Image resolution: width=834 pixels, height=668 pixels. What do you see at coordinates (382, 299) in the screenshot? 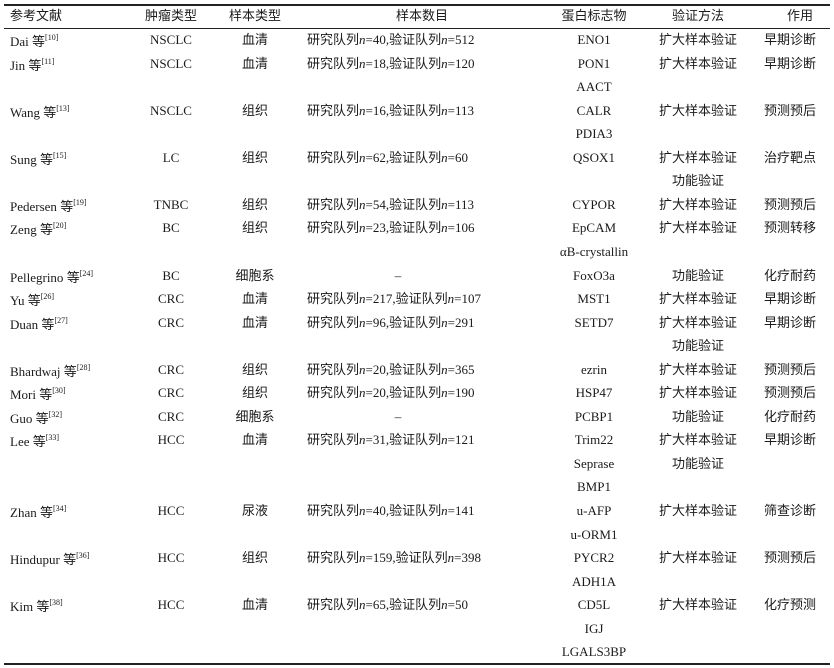
I see `train-n: 217` at bounding box center [382, 299].